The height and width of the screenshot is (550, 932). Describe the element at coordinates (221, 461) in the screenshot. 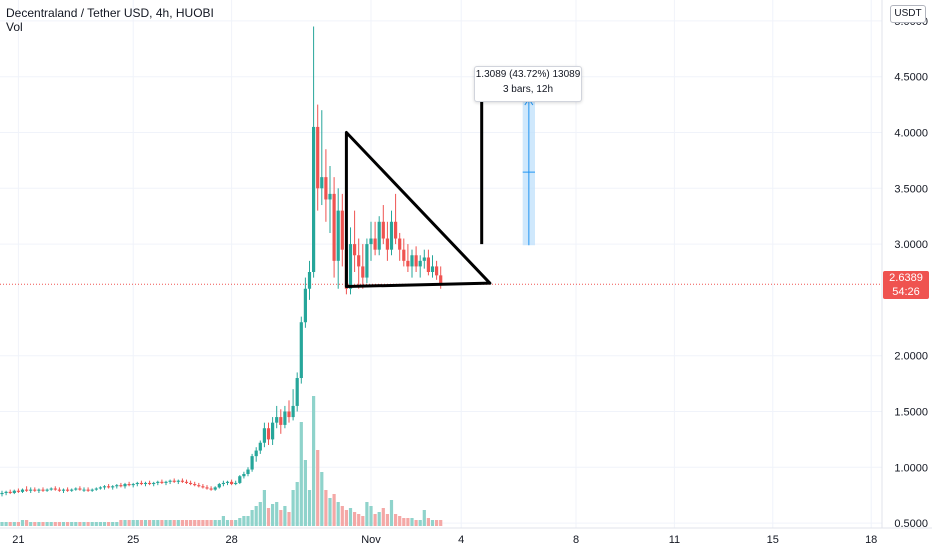

I see `volume-bars` at that location.